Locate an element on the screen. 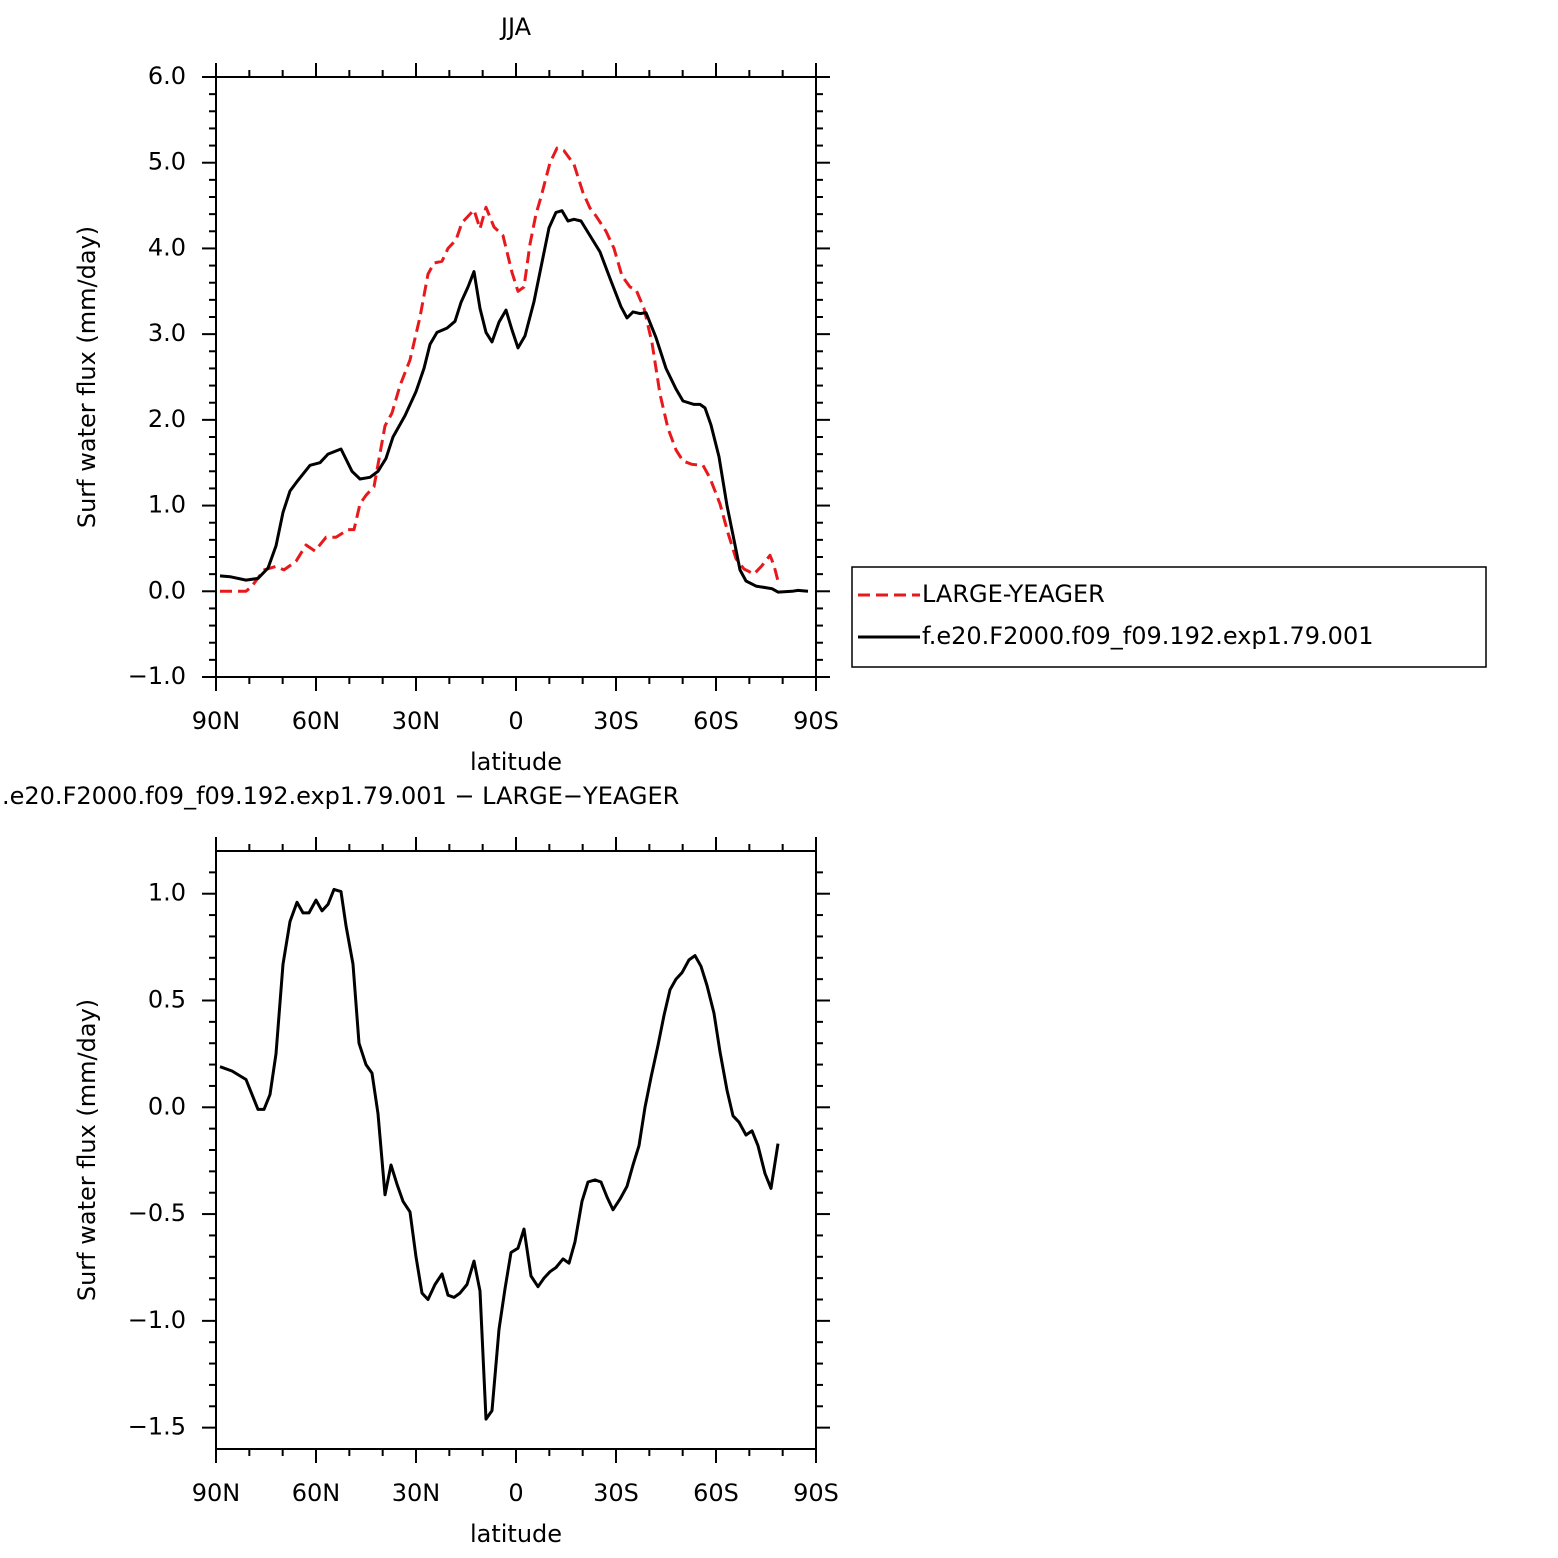 This screenshot has height=1558, width=1558. y-tick-label: 5.0 is located at coordinates (167, 162).